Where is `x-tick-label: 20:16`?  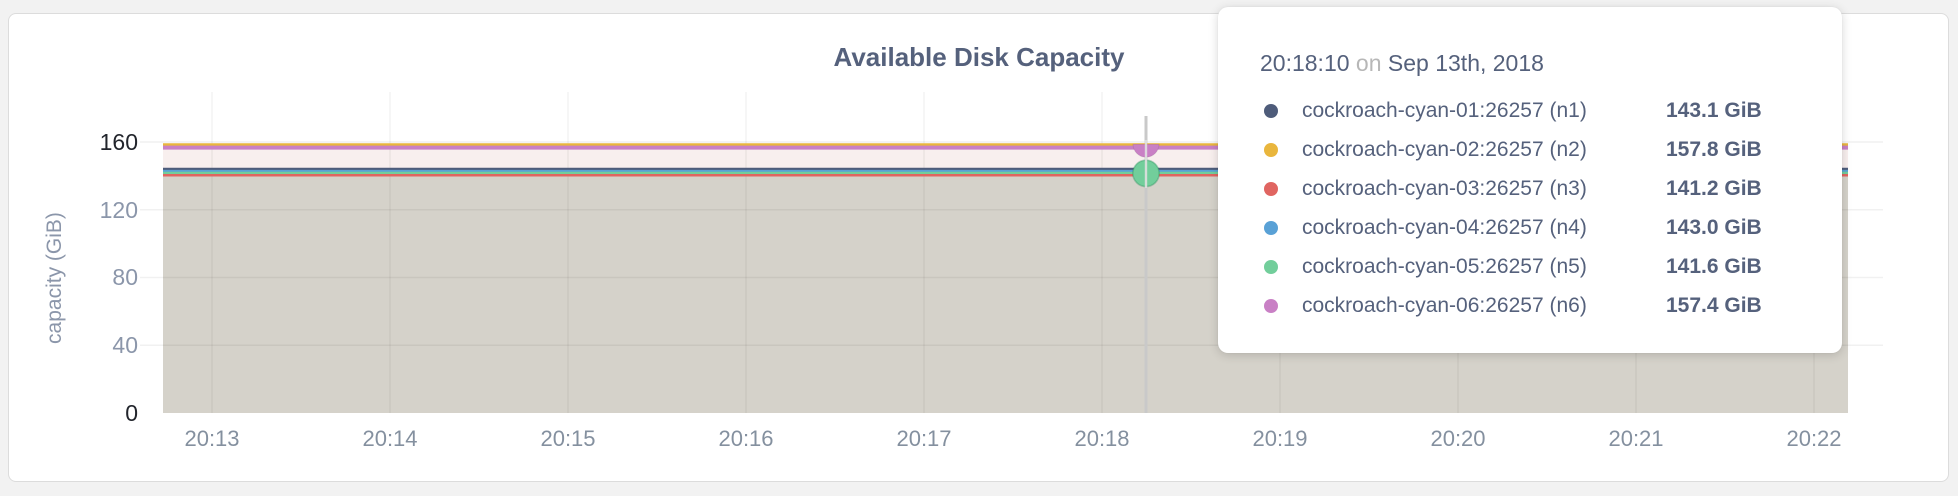
x-tick-label: 20:16 is located at coordinates (746, 438).